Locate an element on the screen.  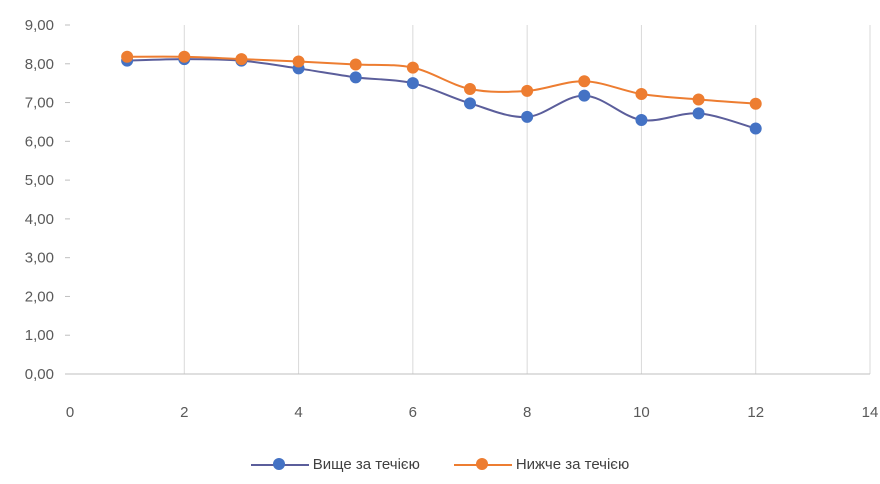
x-tick-label: 14 is located at coordinates (870, 412).